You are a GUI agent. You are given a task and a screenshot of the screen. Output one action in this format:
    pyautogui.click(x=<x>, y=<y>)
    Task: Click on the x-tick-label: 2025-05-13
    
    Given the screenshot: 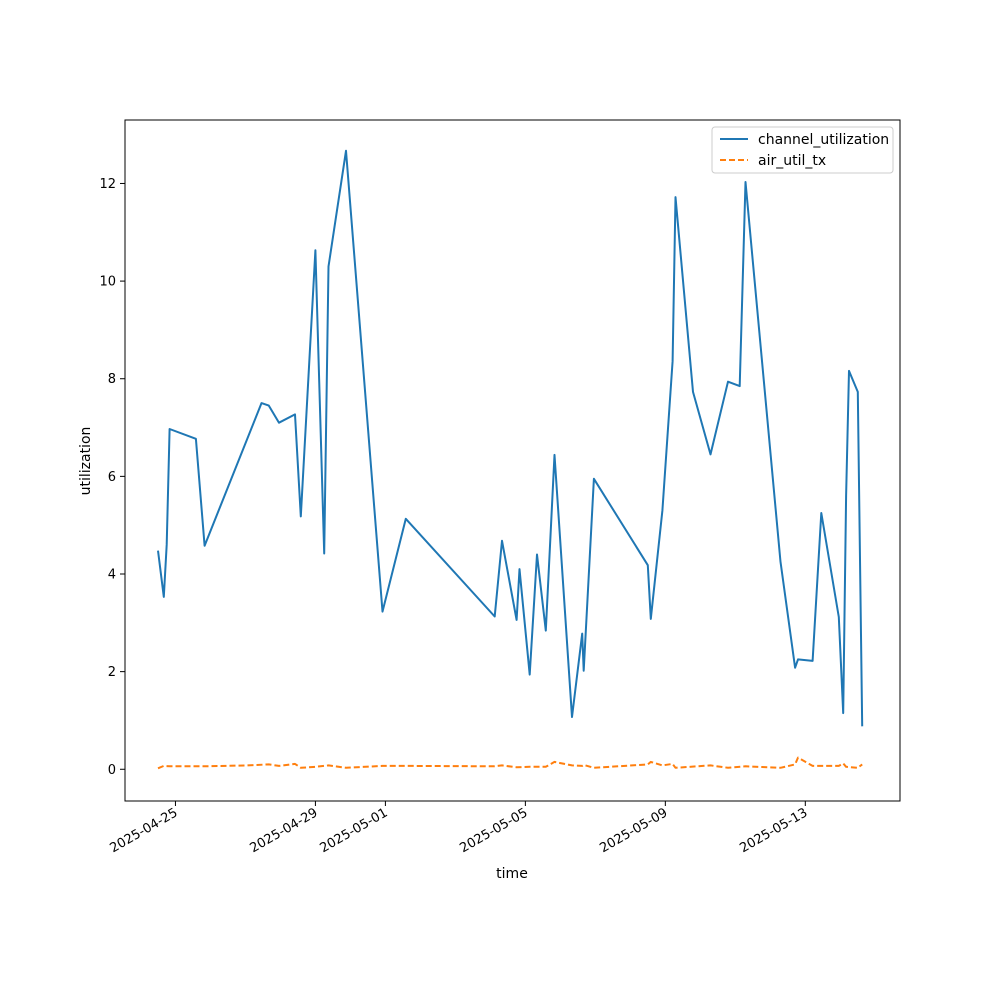 What is the action you would take?
    pyautogui.click(x=773, y=830)
    